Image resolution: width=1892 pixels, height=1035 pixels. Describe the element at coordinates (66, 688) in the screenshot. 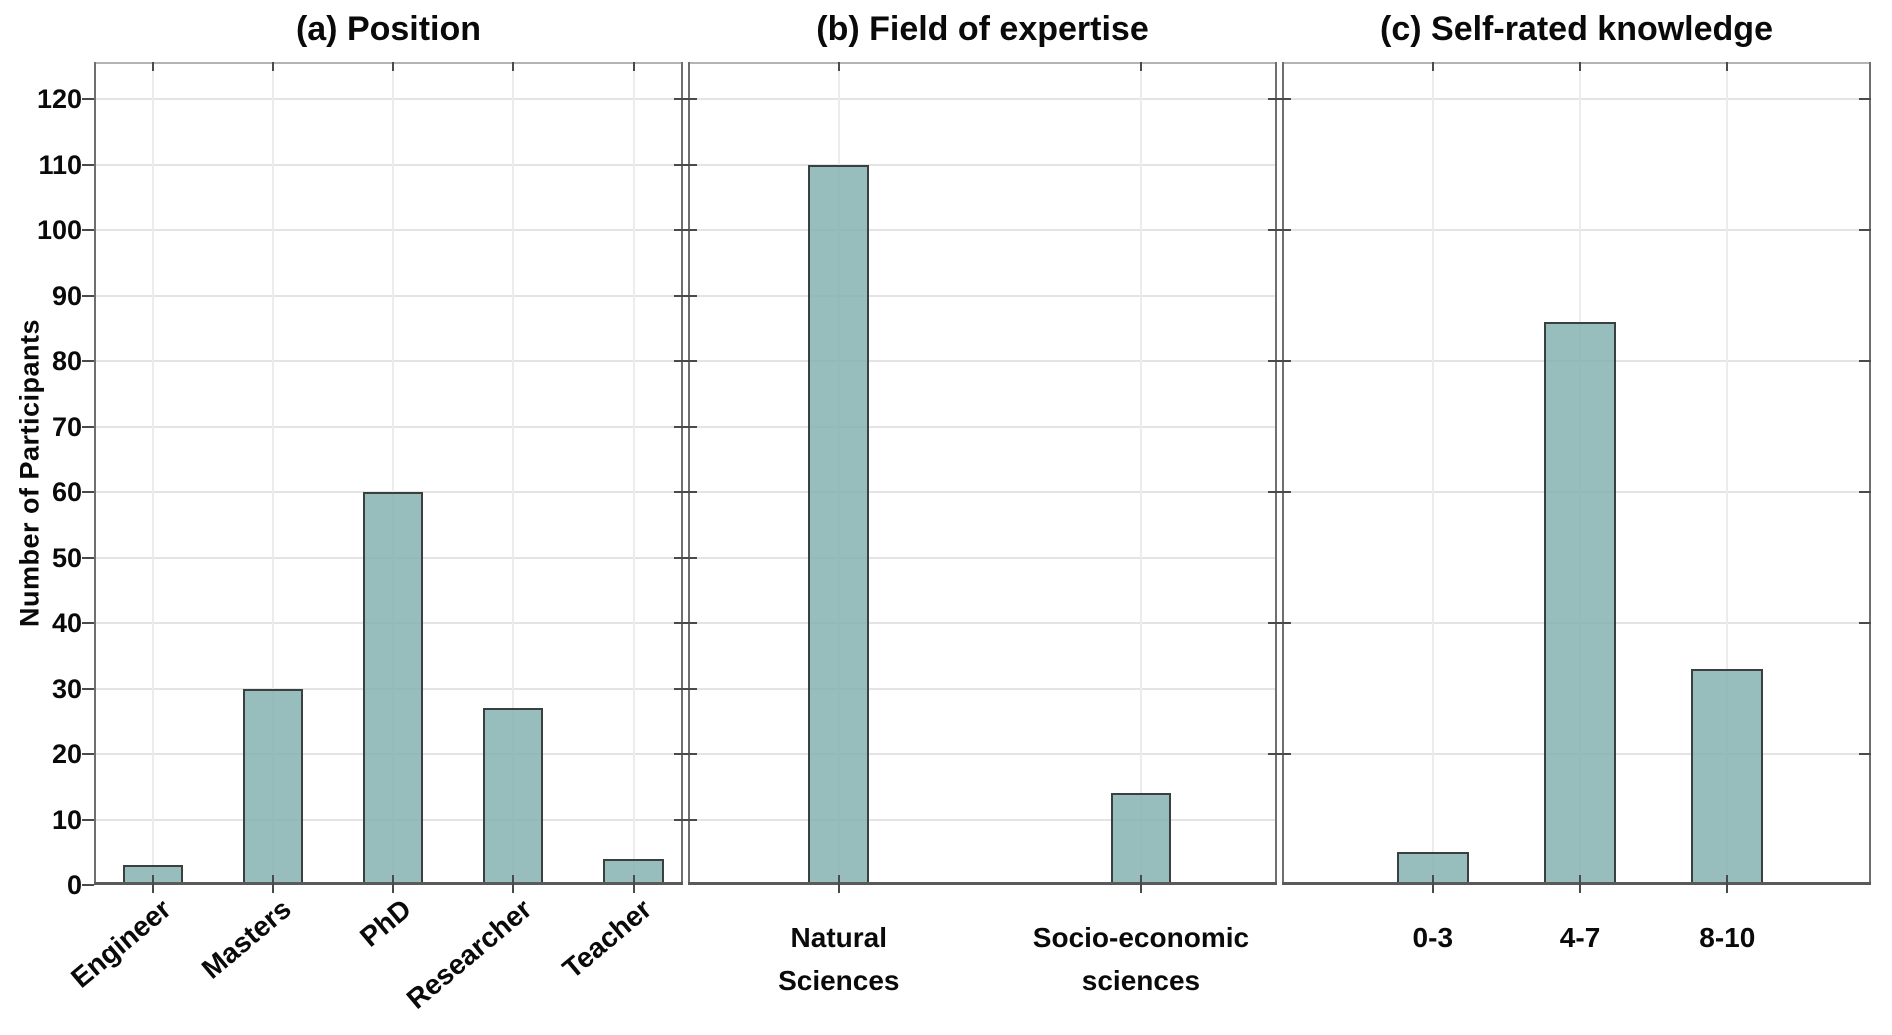

I see `y-tick-label-30: 30` at that location.